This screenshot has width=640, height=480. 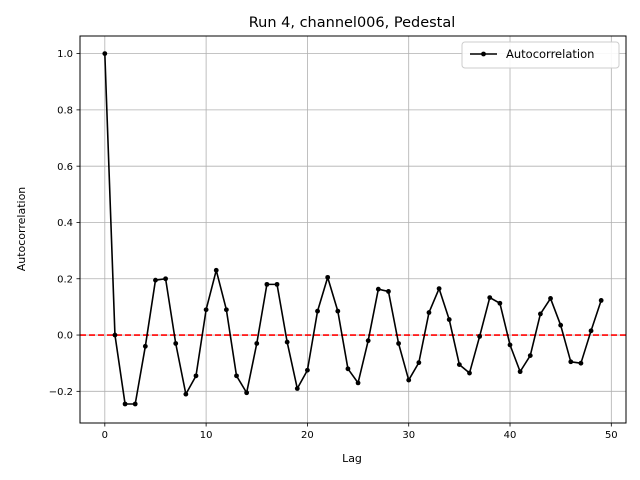 What do you see at coordinates (65, 223) in the screenshot?
I see `y-tick-label-3: 0.4` at bounding box center [65, 223].